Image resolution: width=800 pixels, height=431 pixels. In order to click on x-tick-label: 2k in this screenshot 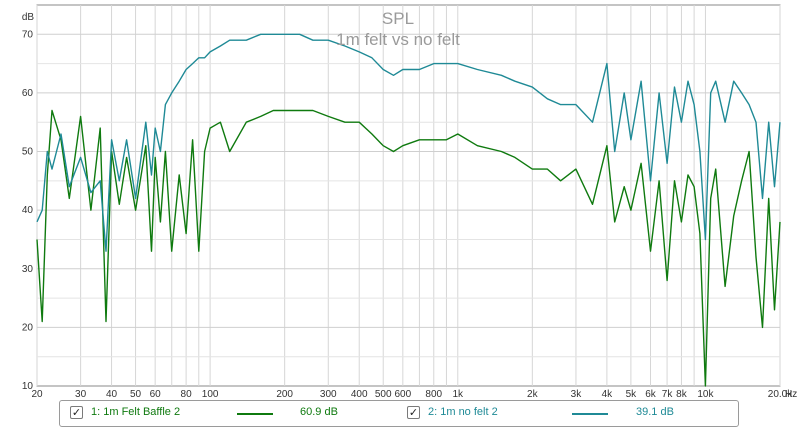, I will do `click(533, 394)`.